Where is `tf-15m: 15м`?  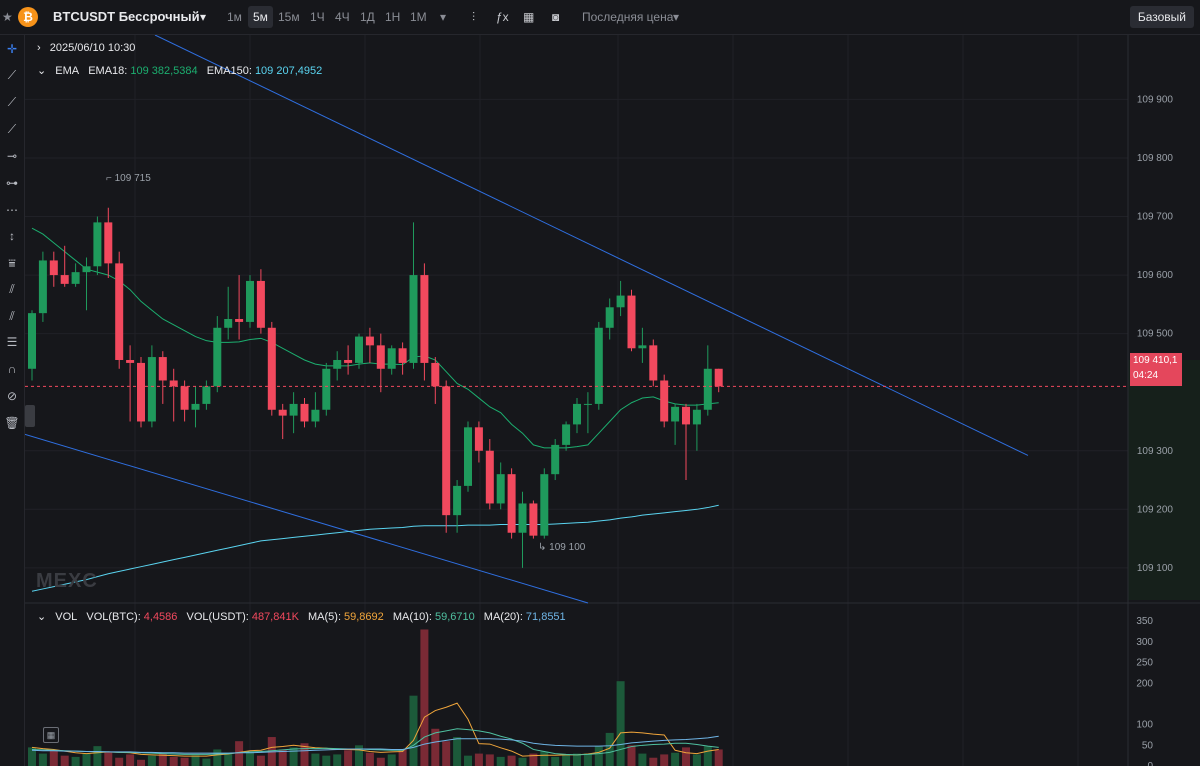 tf-15m: 15м is located at coordinates (289, 17).